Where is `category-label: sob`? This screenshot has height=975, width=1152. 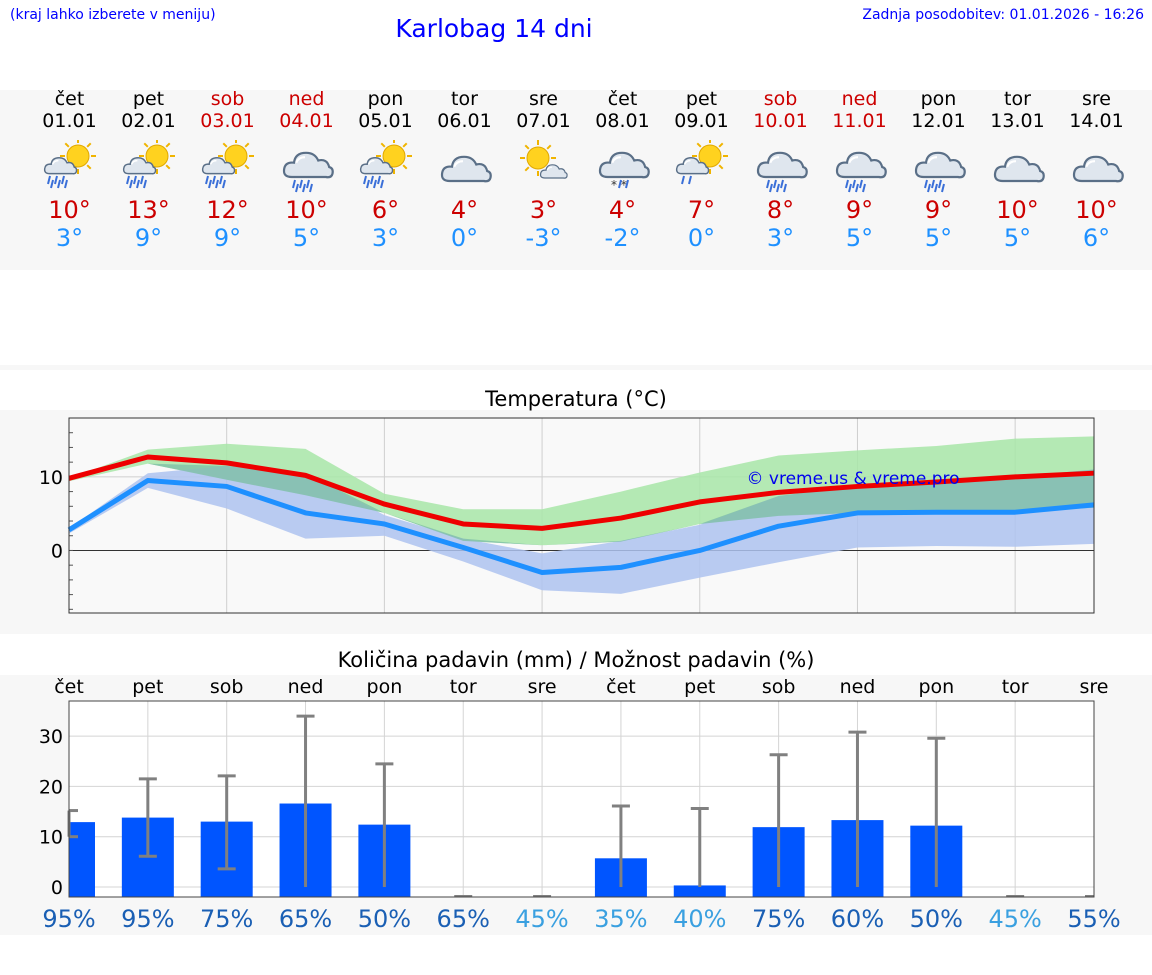
category-label: sob is located at coordinates (779, 687).